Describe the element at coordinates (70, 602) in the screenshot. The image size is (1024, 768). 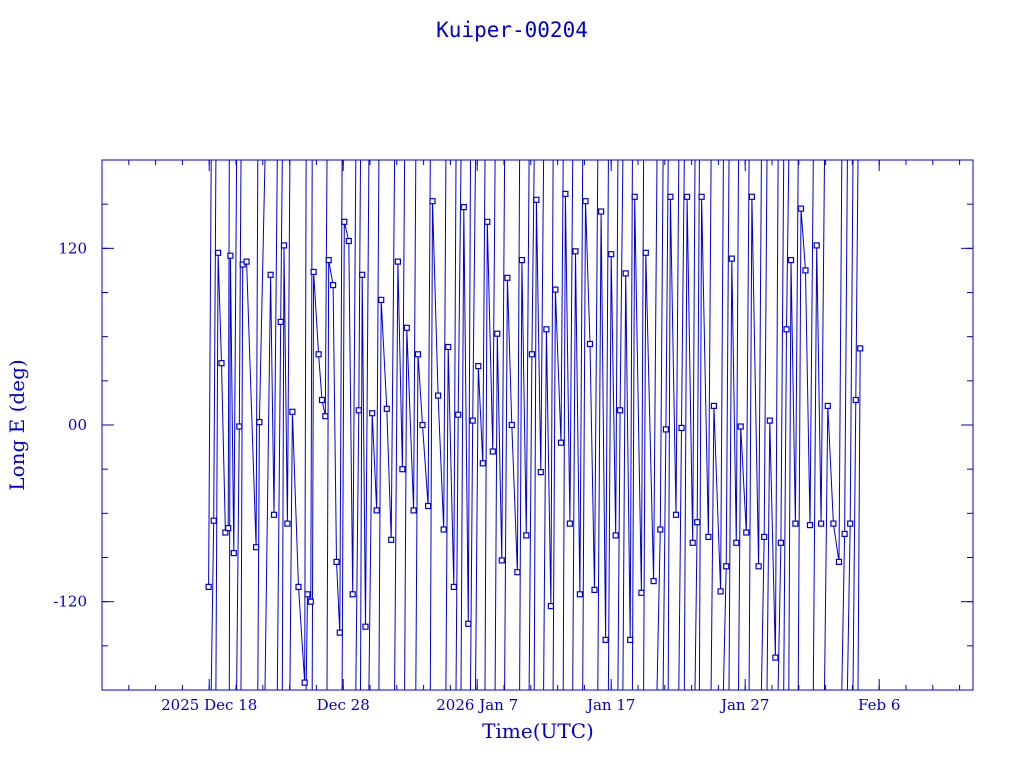
I see `y-tick-label: -120` at that location.